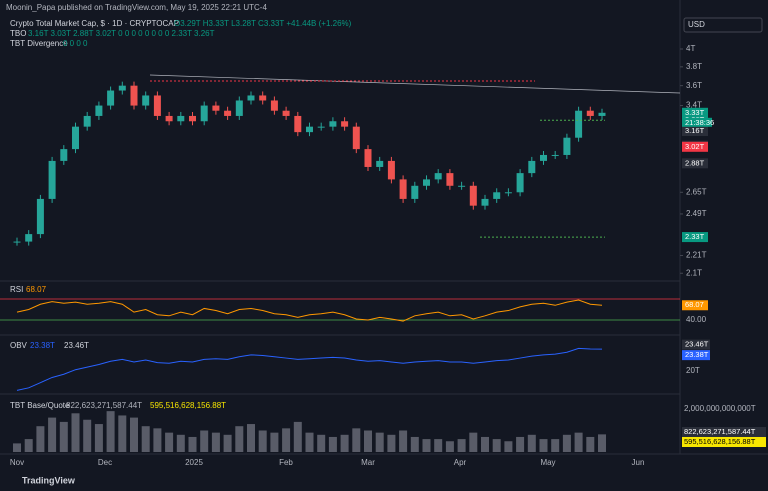 The width and height of the screenshot is (768, 491). Describe the element at coordinates (368, 462) in the screenshot. I see `x-tick-label: Mar` at that location.